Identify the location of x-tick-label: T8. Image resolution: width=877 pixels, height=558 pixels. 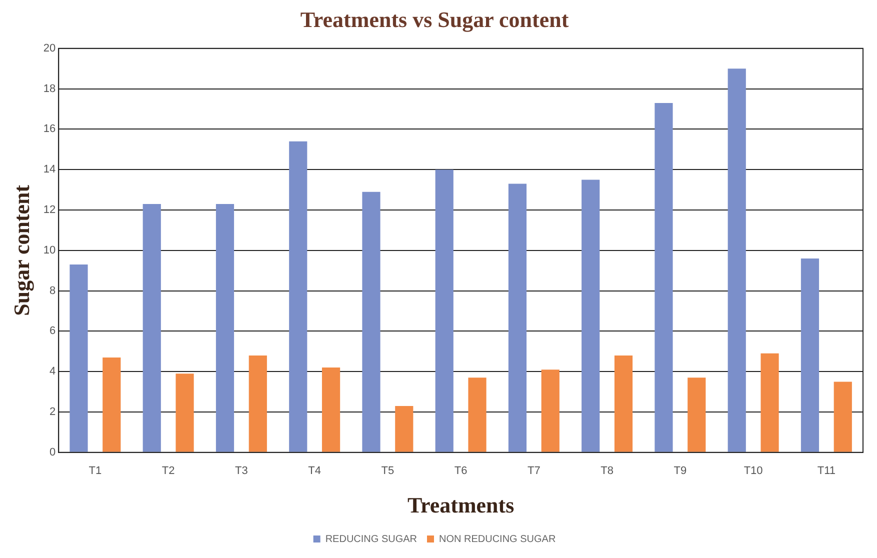
(607, 471).